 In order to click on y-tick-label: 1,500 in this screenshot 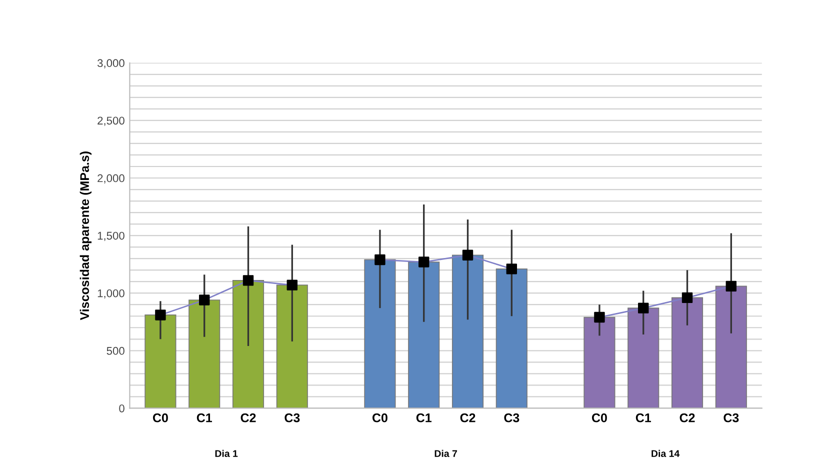, I will do `click(111, 236)`.